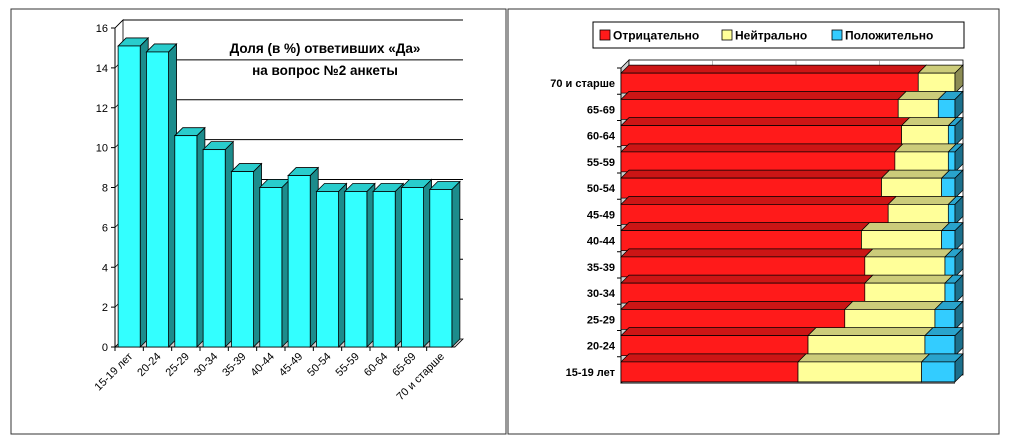 The height and width of the screenshot is (446, 1011). I want to click on y-tick-label: 12, so click(102, 109).